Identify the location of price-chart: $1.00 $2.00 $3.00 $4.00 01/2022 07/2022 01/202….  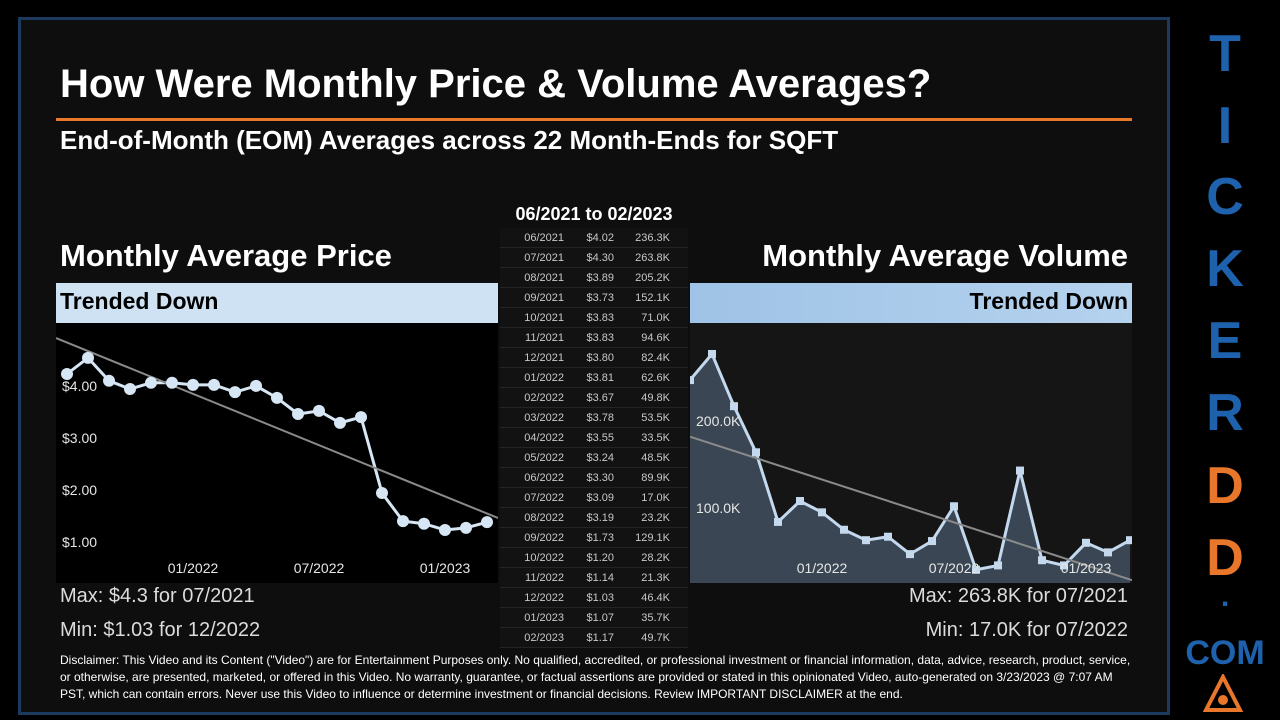
(277, 453).